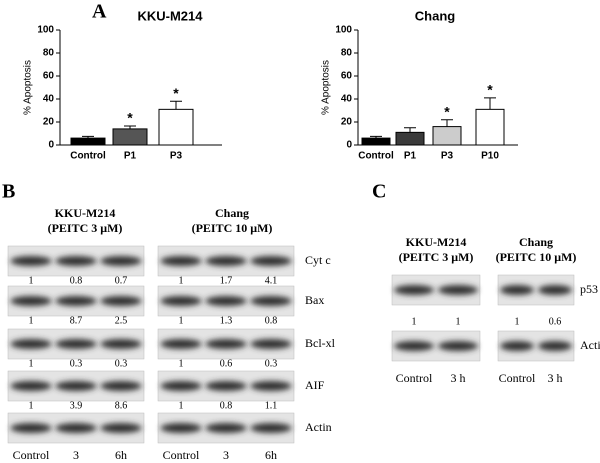 The height and width of the screenshot is (463, 600). What do you see at coordinates (347, 99) in the screenshot?
I see `y-tick-label: 40` at bounding box center [347, 99].